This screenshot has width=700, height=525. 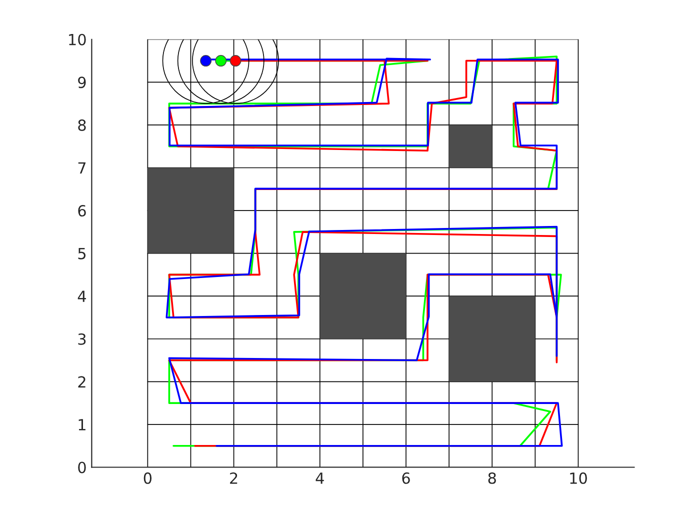 What do you see at coordinates (82, 468) in the screenshot?
I see `y-tick-label: 0` at bounding box center [82, 468].